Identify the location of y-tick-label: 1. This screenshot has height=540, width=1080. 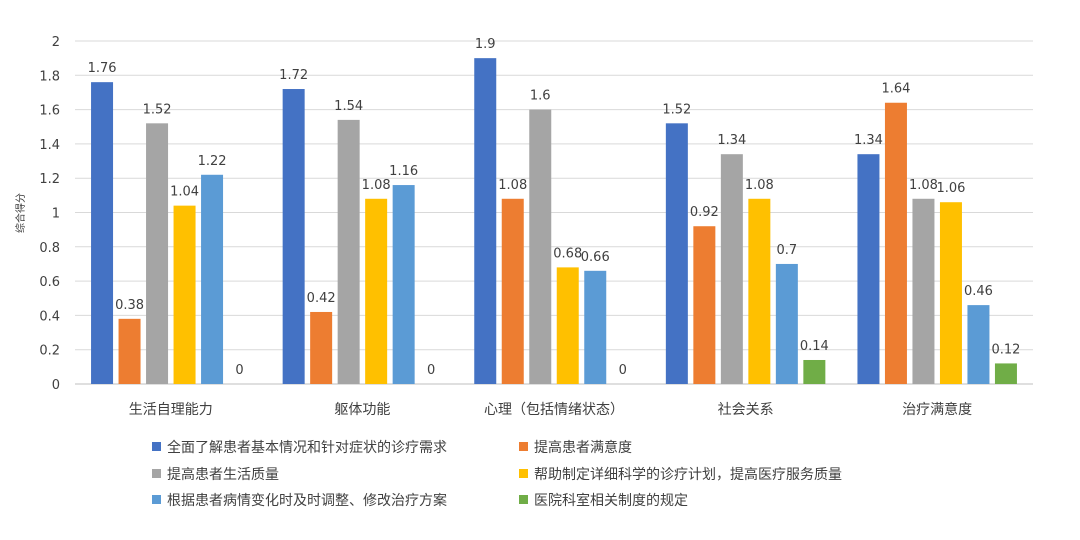
(56, 214).